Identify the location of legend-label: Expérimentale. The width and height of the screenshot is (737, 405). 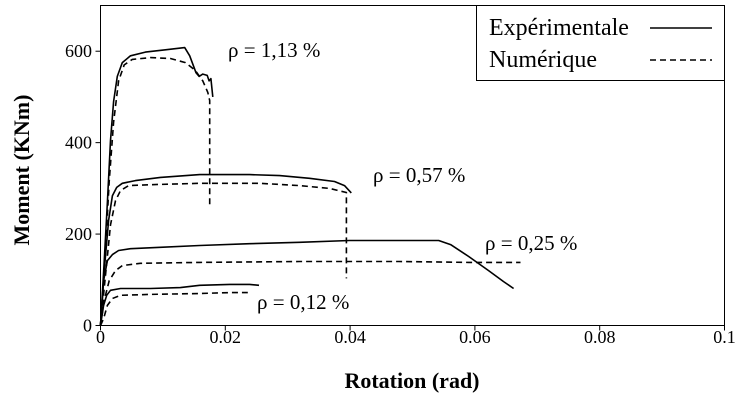
(559, 28).